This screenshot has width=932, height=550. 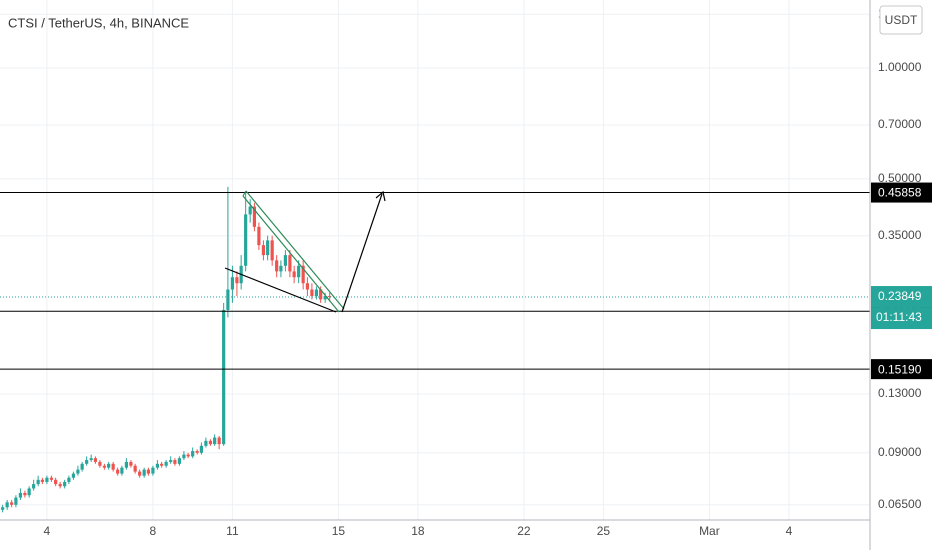 What do you see at coordinates (98, 22) in the screenshot?
I see `chart-title: CTSI / TetherUS, 4h, BINANCE` at bounding box center [98, 22].